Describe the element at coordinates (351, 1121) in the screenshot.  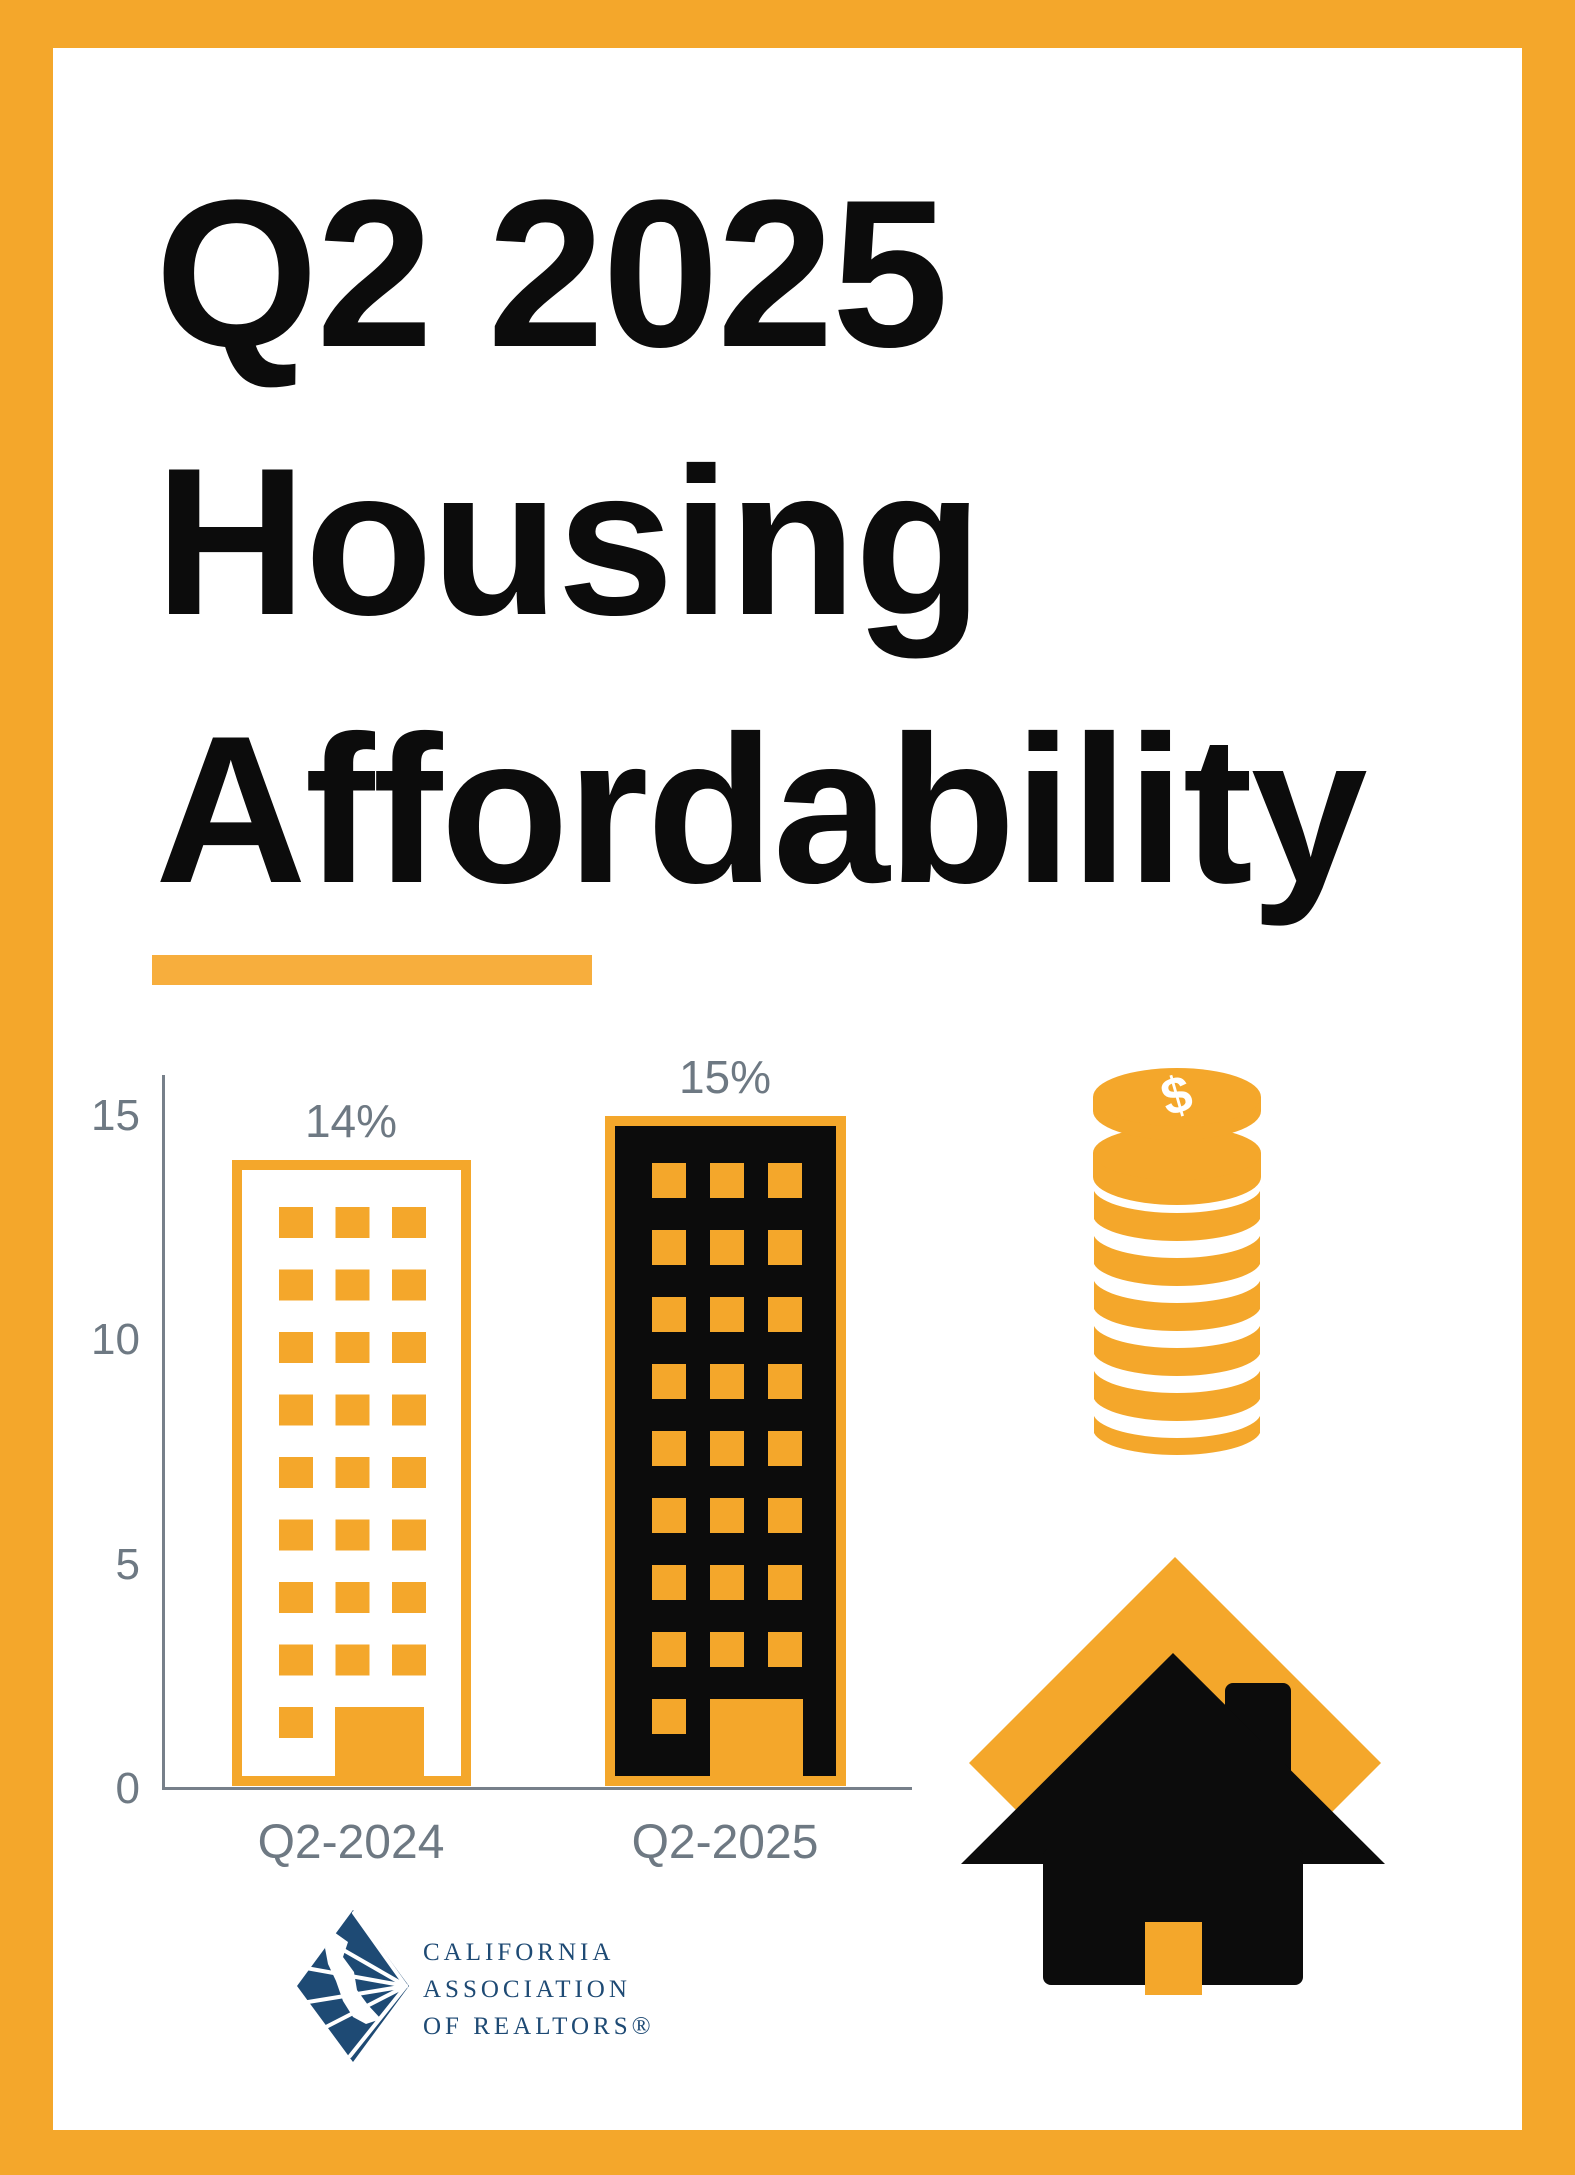
I see `bar-value-q2-2024: 14%` at that location.